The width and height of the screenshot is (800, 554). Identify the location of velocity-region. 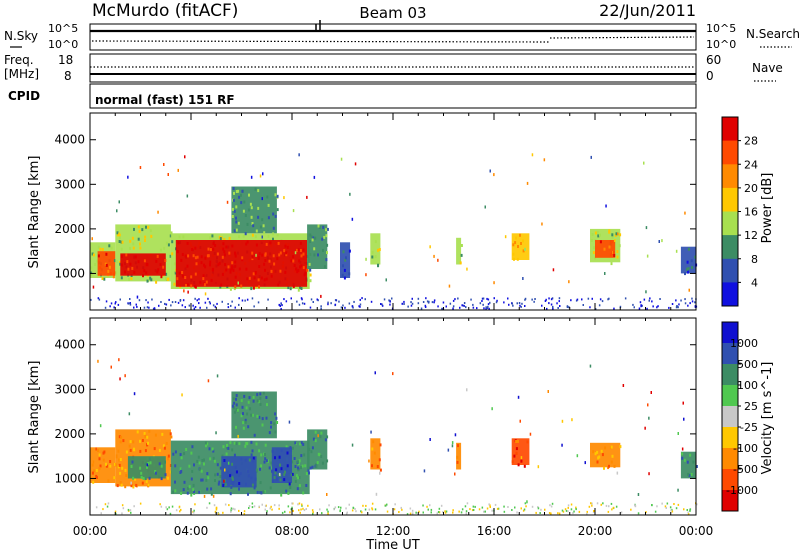
(254, 415).